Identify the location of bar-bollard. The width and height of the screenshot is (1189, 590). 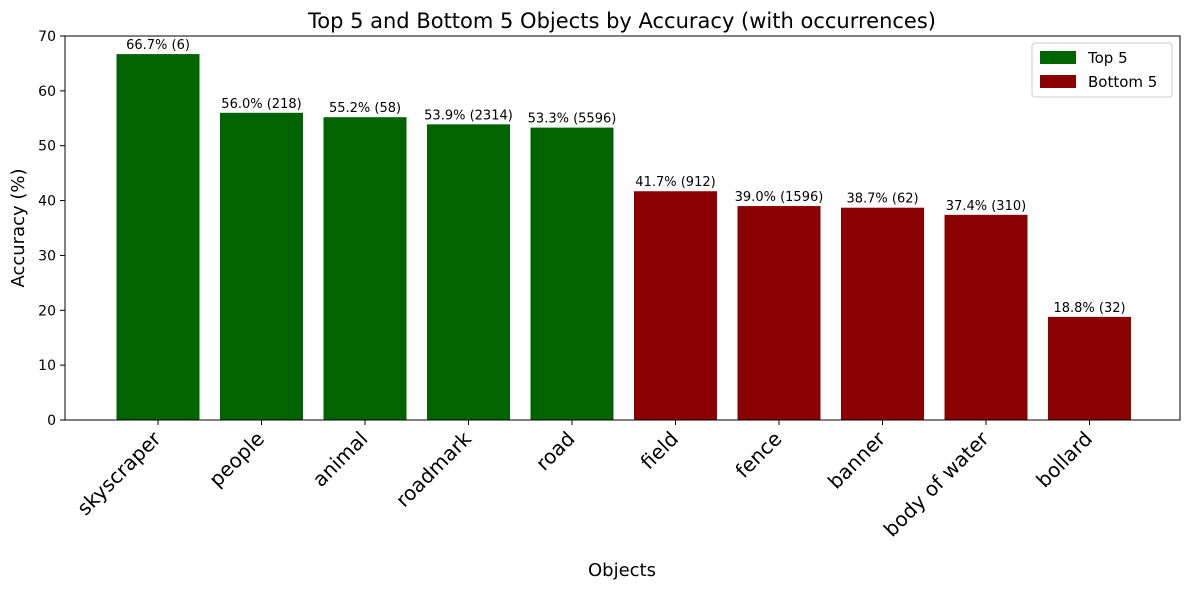
(1089, 368).